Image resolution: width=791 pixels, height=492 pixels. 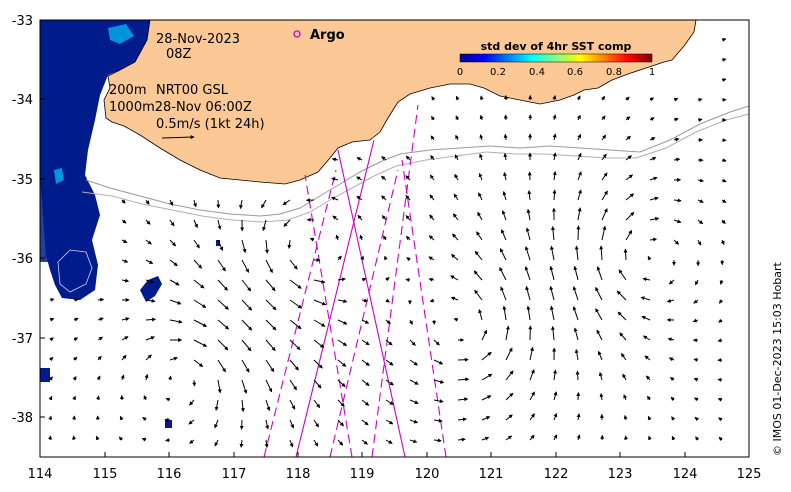 What do you see at coordinates (498, 72) in the screenshot?
I see `colorbar-tick: 0.2` at bounding box center [498, 72].